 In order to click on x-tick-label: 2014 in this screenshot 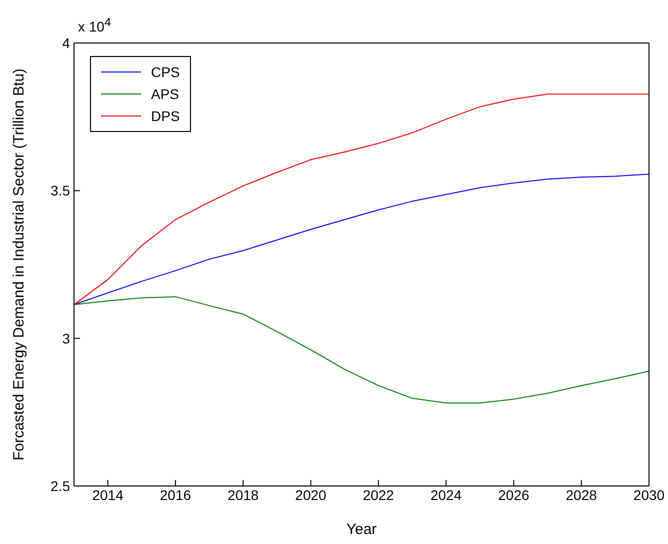, I will do `click(108, 494)`.